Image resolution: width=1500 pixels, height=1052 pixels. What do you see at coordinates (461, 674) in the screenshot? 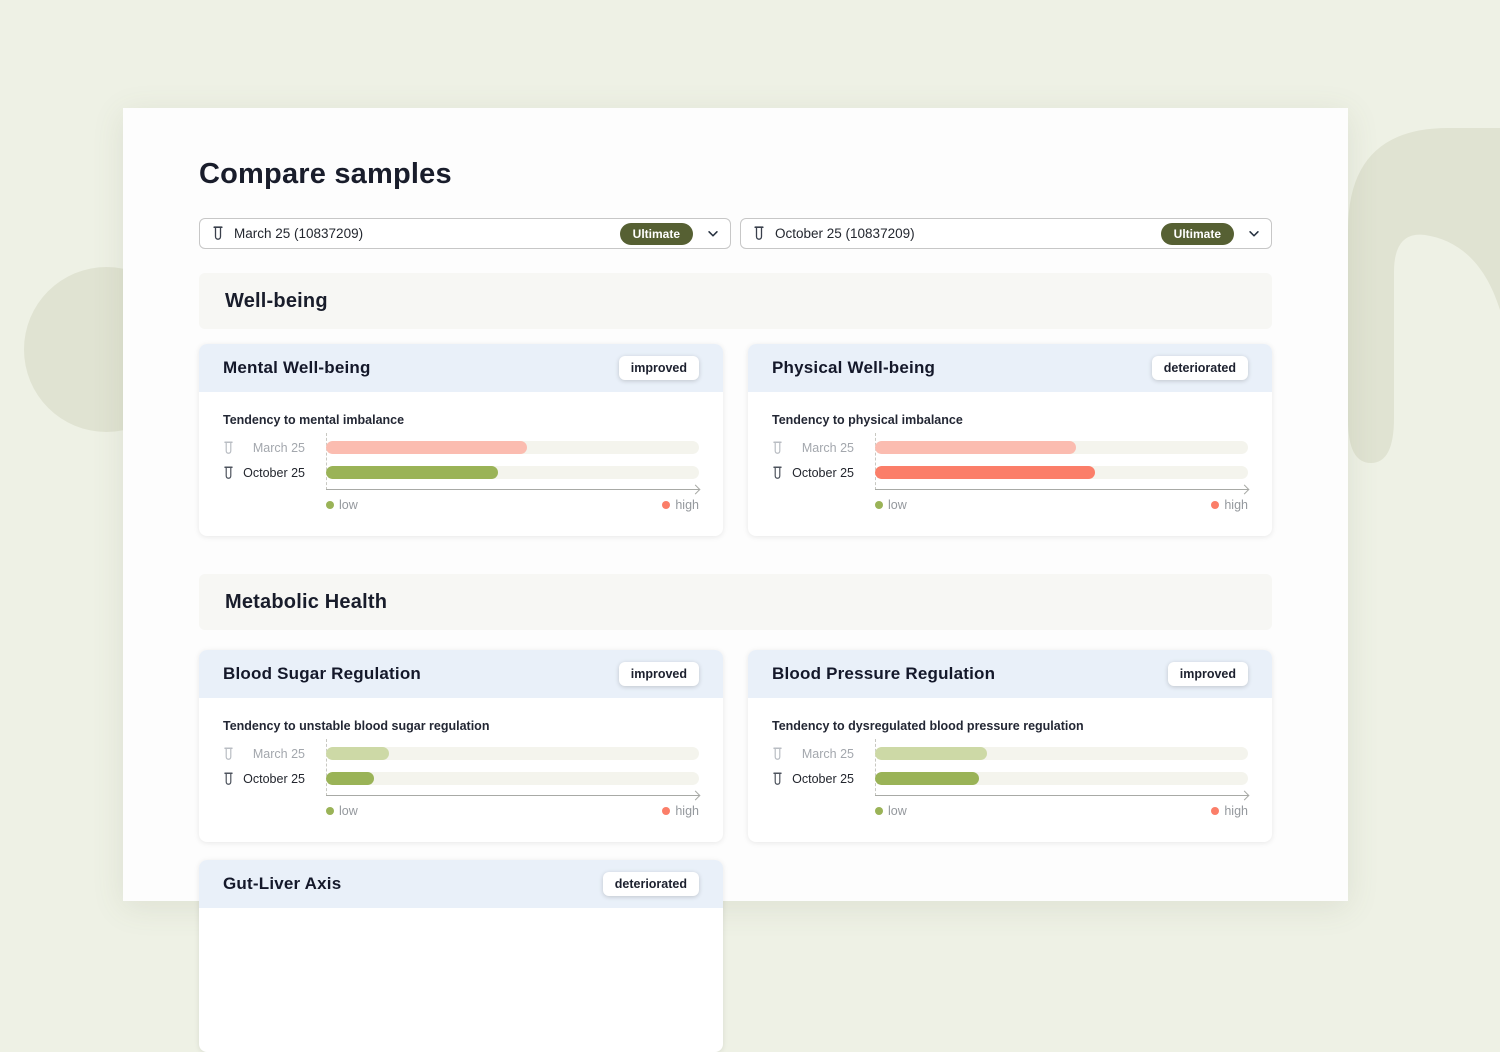
I see `card-header: Blood Sugar Regulation improved` at bounding box center [461, 674].